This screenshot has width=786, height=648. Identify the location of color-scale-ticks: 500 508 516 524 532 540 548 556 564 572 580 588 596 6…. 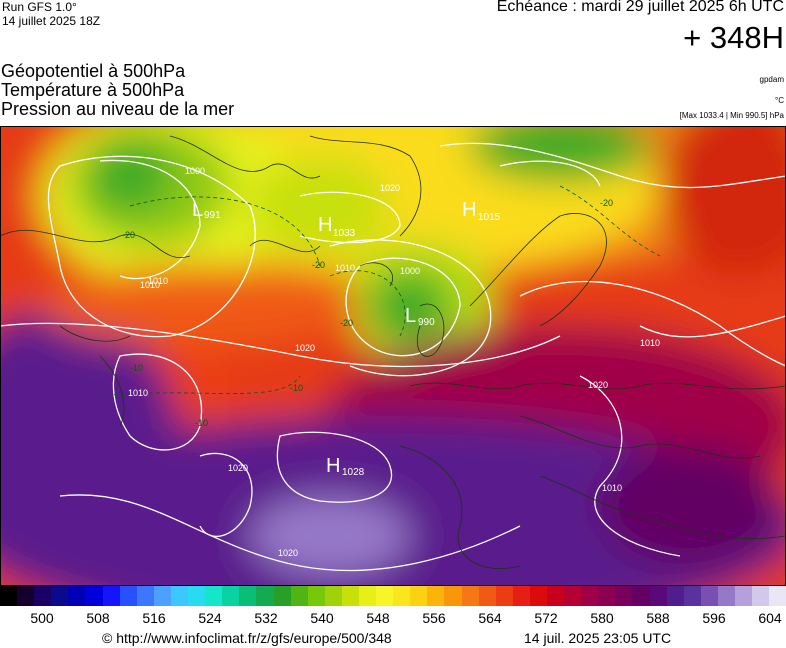
(393, 619).